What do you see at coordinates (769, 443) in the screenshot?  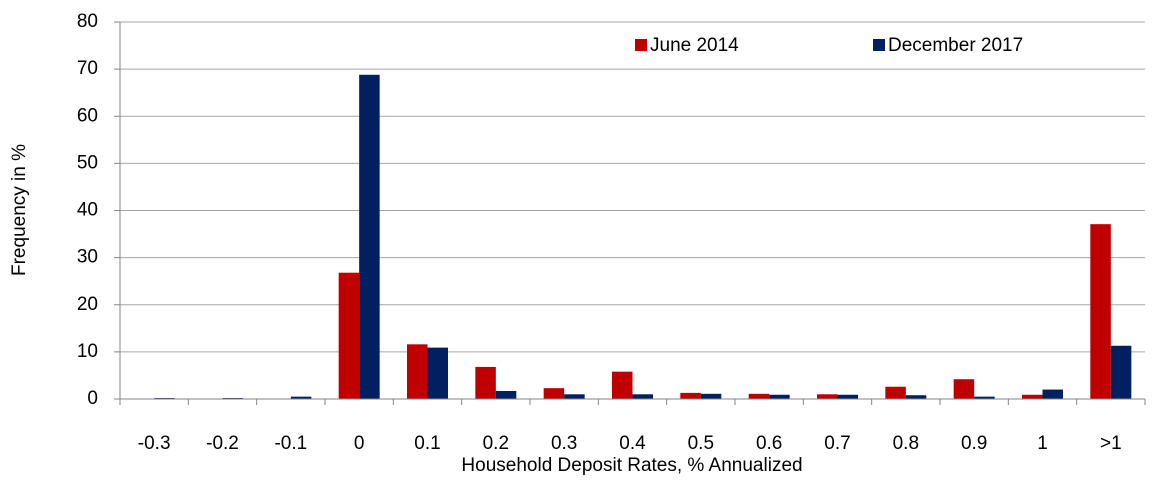 I see `x-tick-label: 0.6` at bounding box center [769, 443].